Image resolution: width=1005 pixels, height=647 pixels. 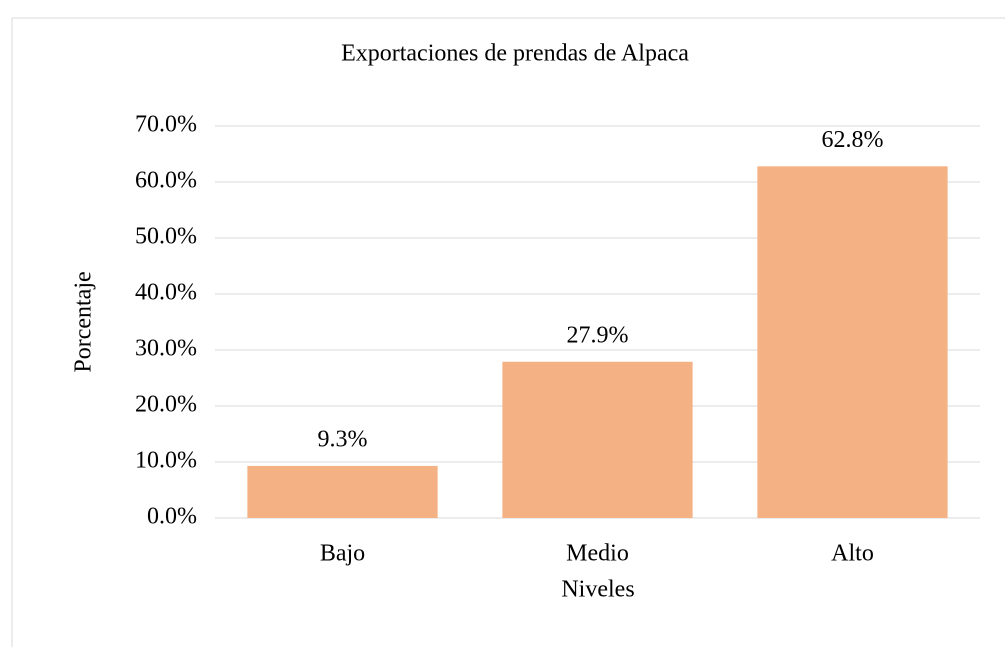 I want to click on x-axis-title: Niveles, so click(x=597, y=590).